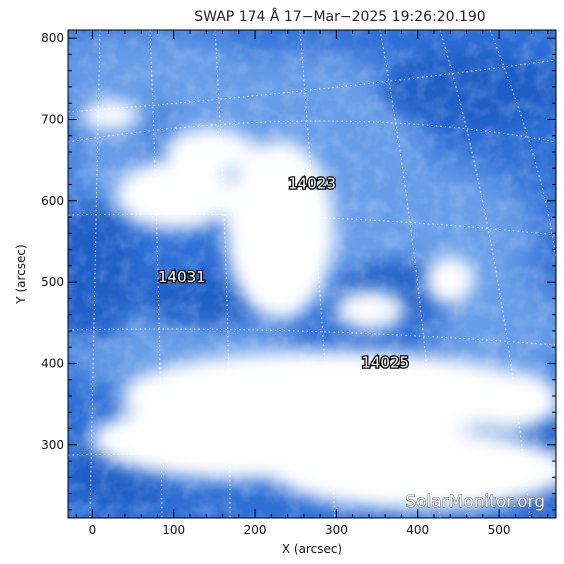  What do you see at coordinates (255, 530) in the screenshot?
I see `x-tick-label: 200` at bounding box center [255, 530].